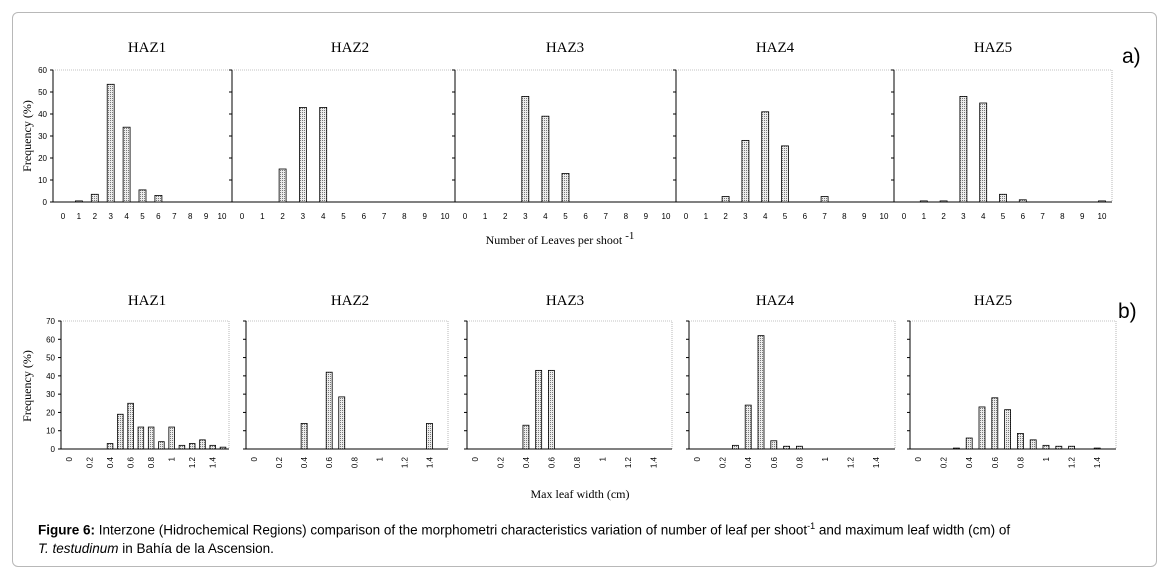 The width and height of the screenshot is (1169, 577). I want to click on y-axis-label-b: Frequency (%), so click(27, 386).